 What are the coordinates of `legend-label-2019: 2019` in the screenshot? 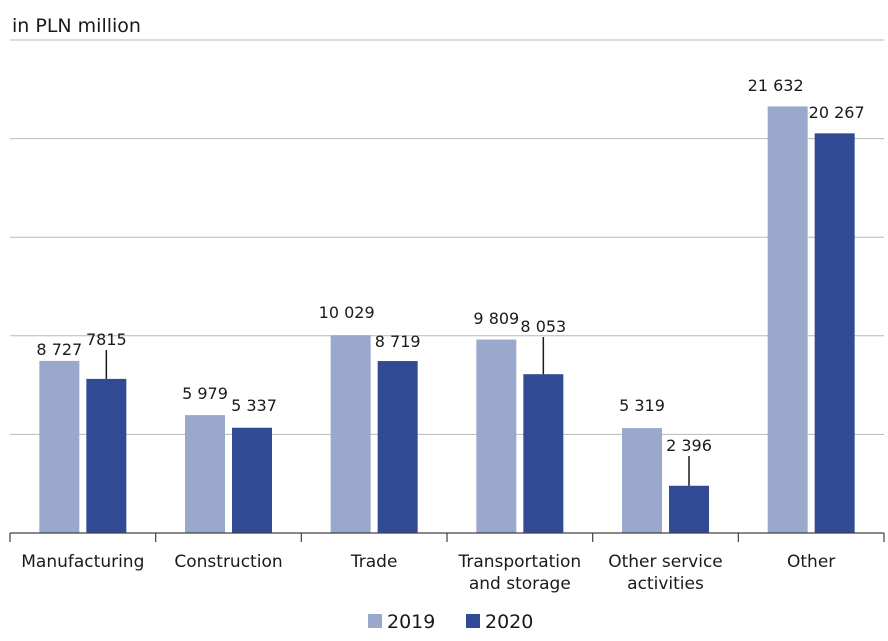 It's located at (411, 622).